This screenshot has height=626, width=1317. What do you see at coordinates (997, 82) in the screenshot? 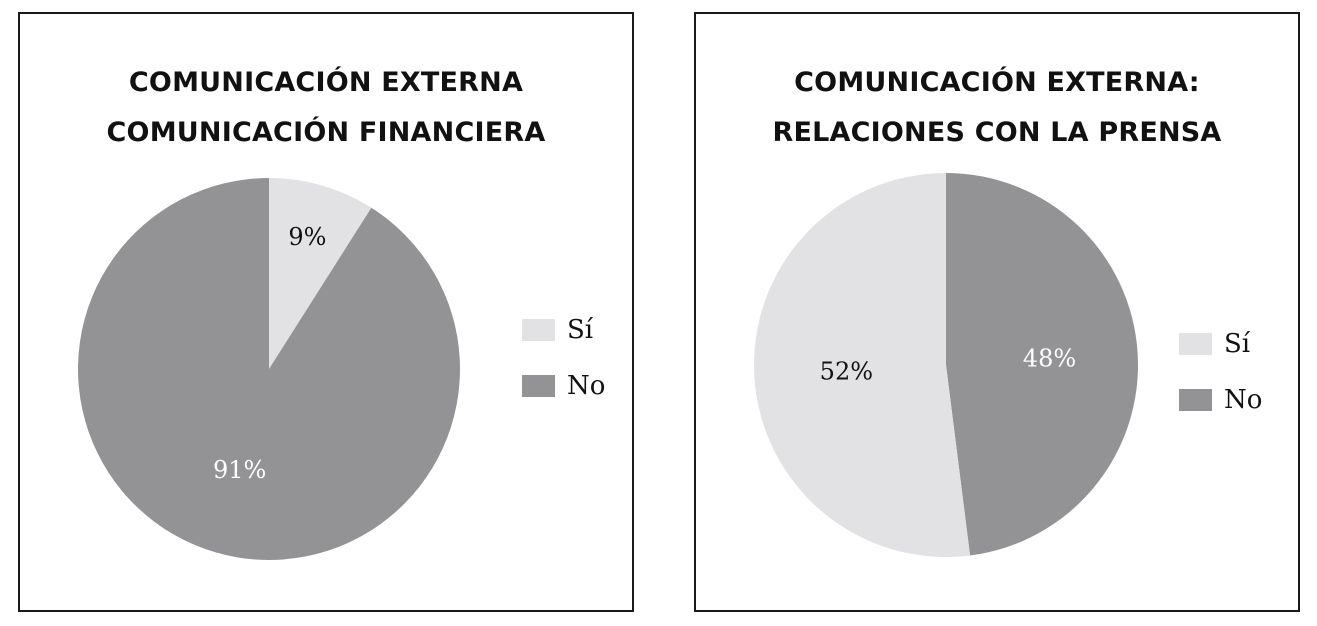
I see `chart-title-line-1: COMUNICACIÓN EXTERNA:` at bounding box center [997, 82].